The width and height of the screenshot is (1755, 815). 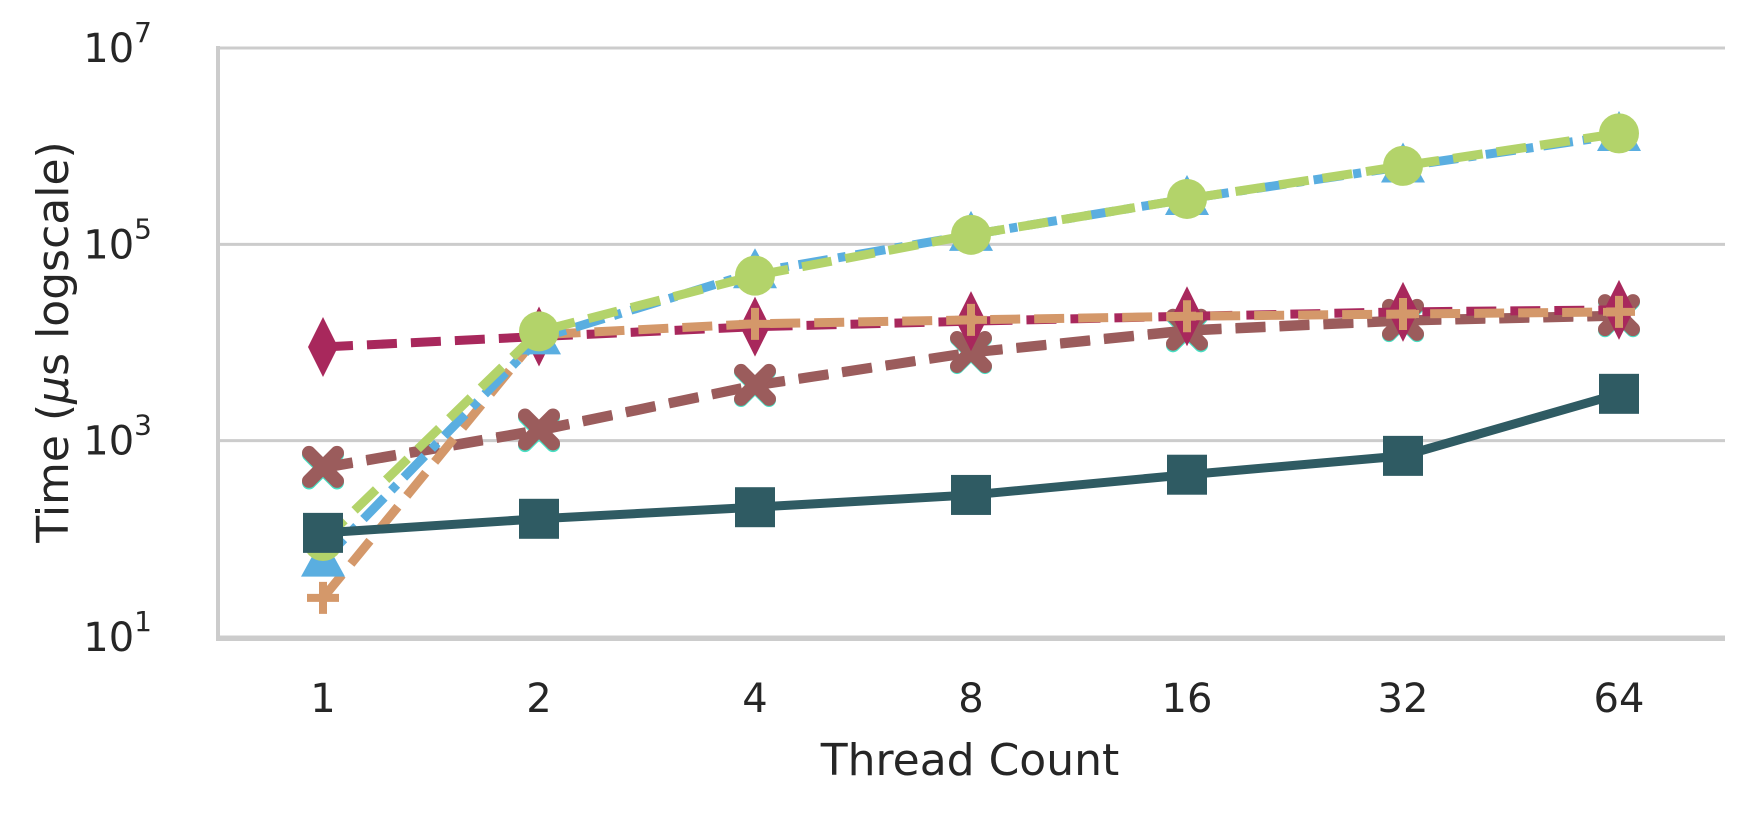 I want to click on data-point-diamond, so click(x=323, y=346).